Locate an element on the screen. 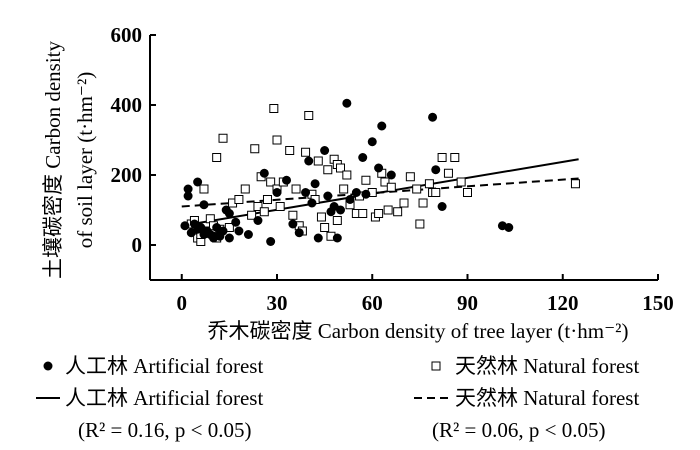  legend-natural-fit-label: 天然林 Natural forest is located at coordinates (547, 398).